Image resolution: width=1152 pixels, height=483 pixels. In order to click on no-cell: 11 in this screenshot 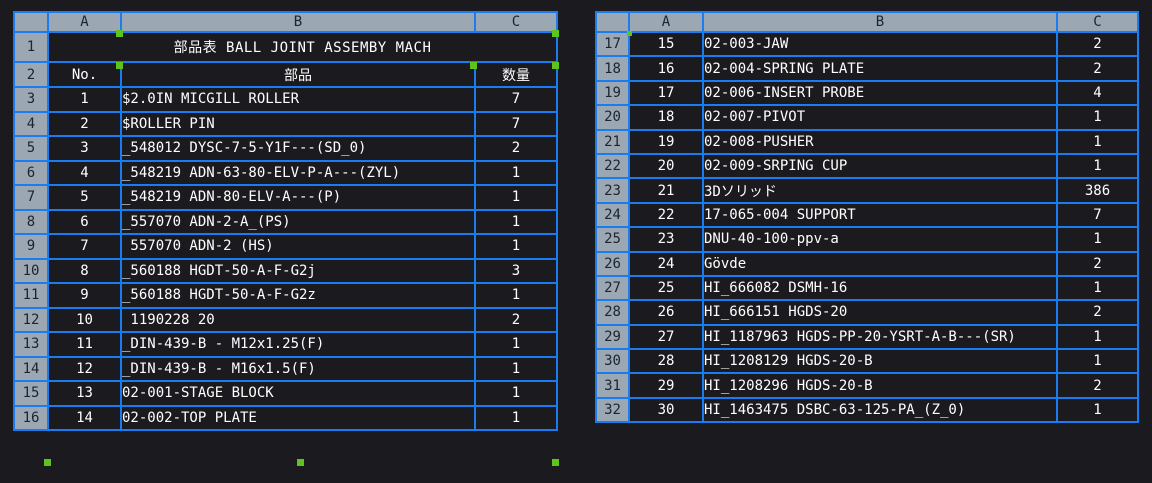, I will do `click(84, 344)`.